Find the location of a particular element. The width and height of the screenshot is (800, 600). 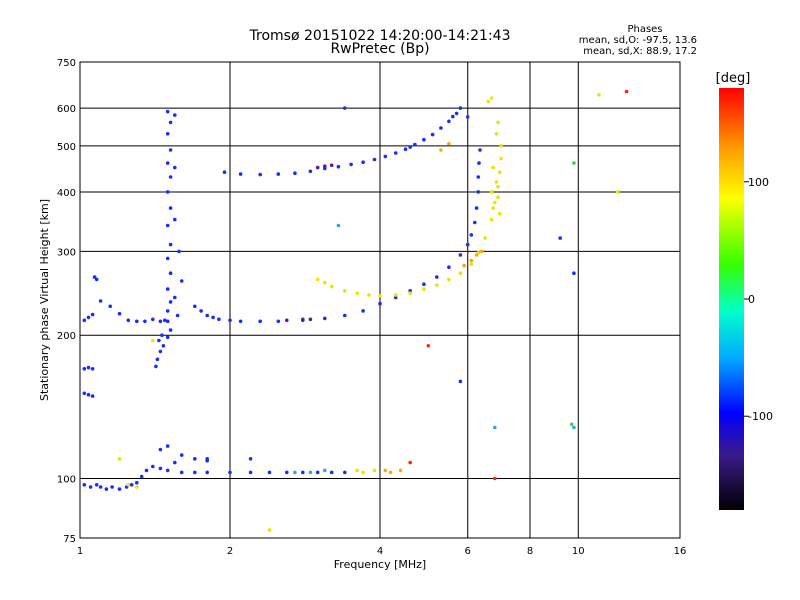

x-axis-label: Frequency [MHz] is located at coordinates (380, 564).